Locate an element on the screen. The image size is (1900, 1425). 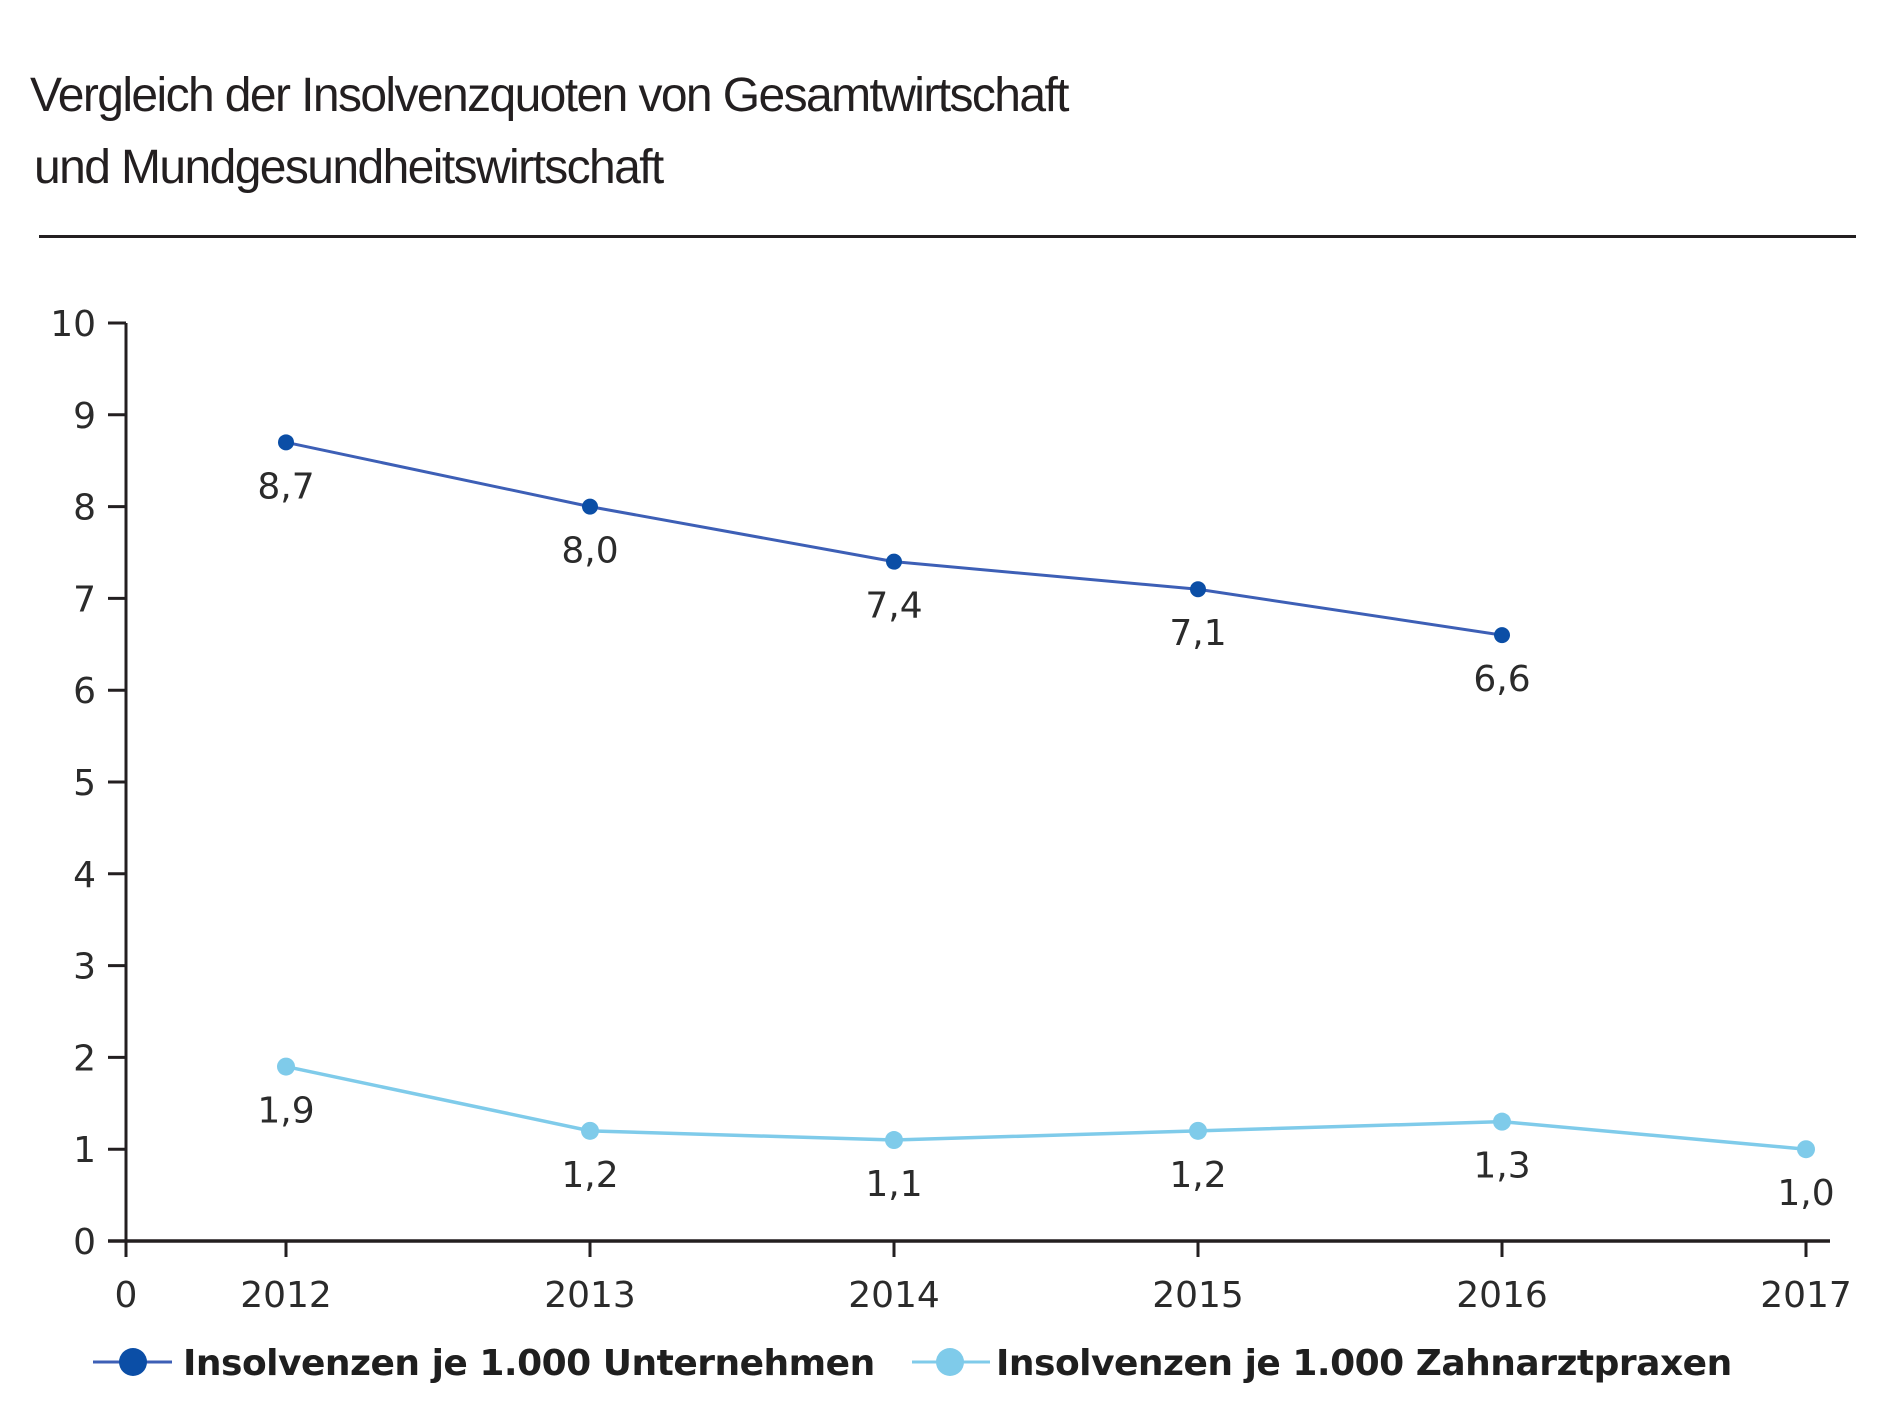
data-label: 7,4 is located at coordinates (893, 606).